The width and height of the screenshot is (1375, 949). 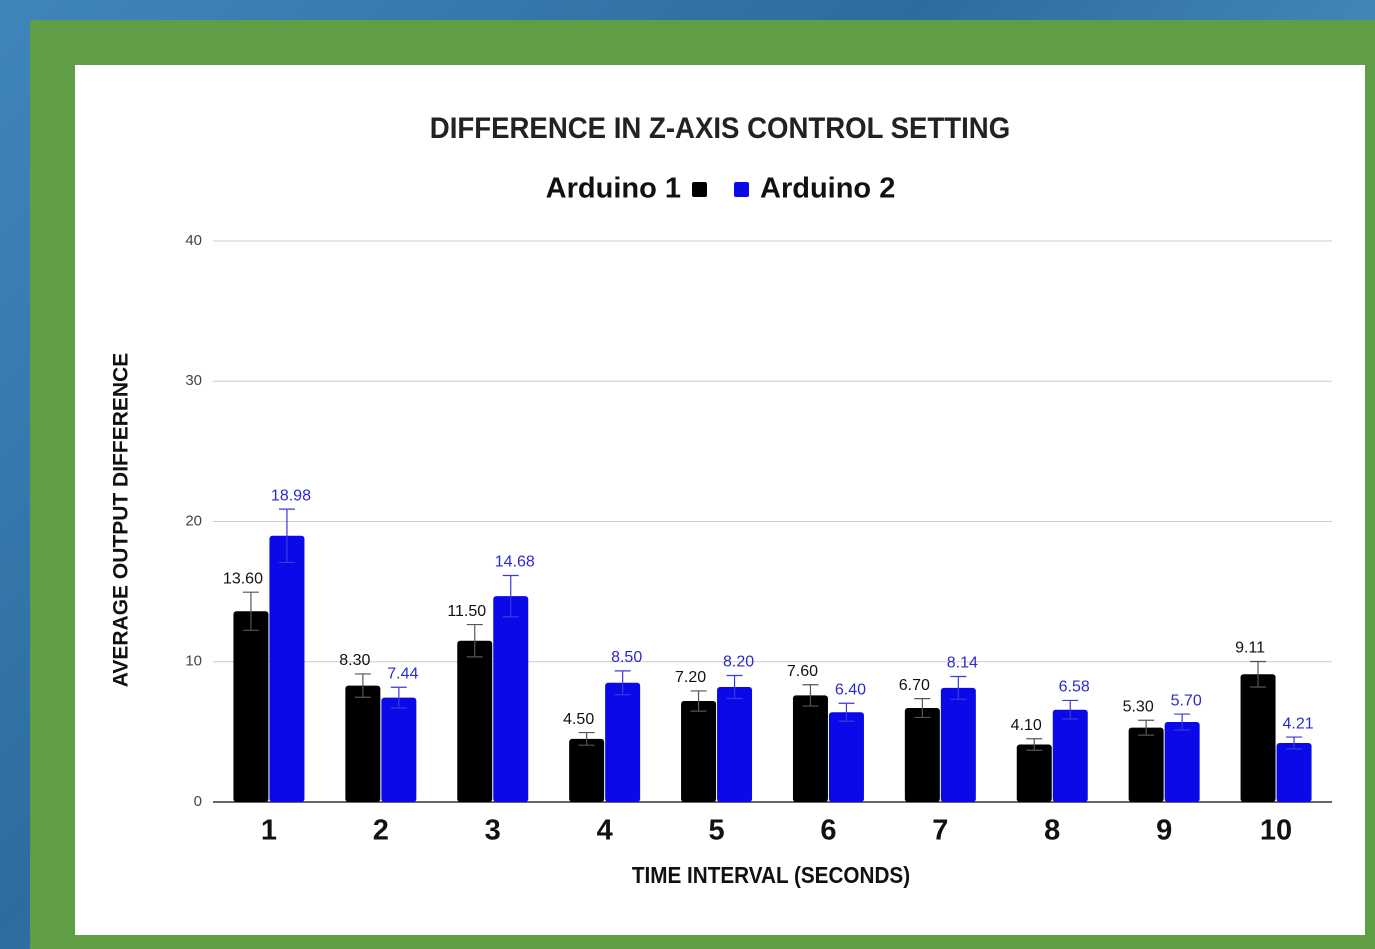 What do you see at coordinates (493, 831) in the screenshot?
I see `x-tick-label: 3` at bounding box center [493, 831].